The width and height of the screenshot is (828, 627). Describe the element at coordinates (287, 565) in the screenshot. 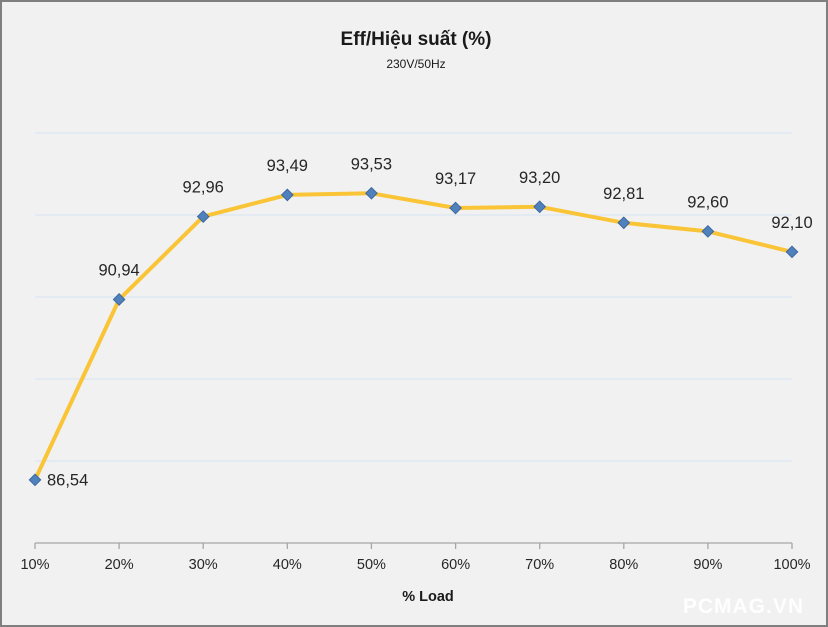

I see `x-tick-label: 40%` at that location.